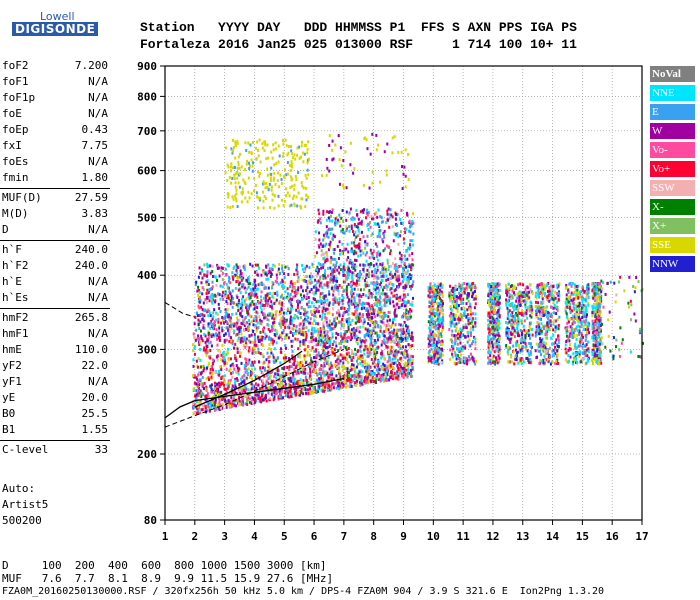  I want to click on param-row: foE N/A, so click(55, 114).